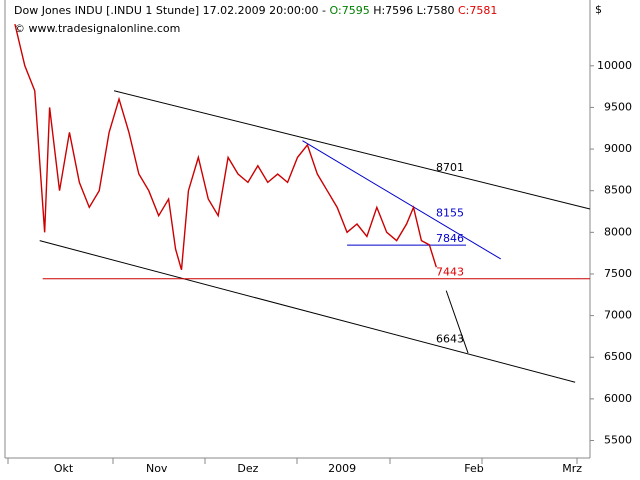 The image size is (640, 480). What do you see at coordinates (450, 238) in the screenshot?
I see `level-label: 7846` at bounding box center [450, 238].